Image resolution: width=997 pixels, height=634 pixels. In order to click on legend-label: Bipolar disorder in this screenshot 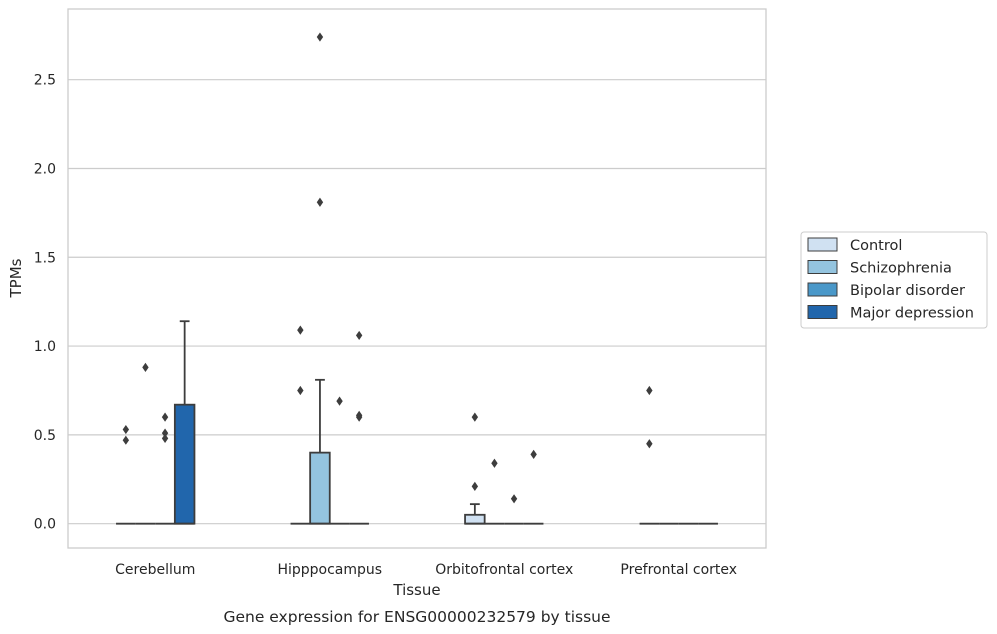, I will do `click(907, 291)`.